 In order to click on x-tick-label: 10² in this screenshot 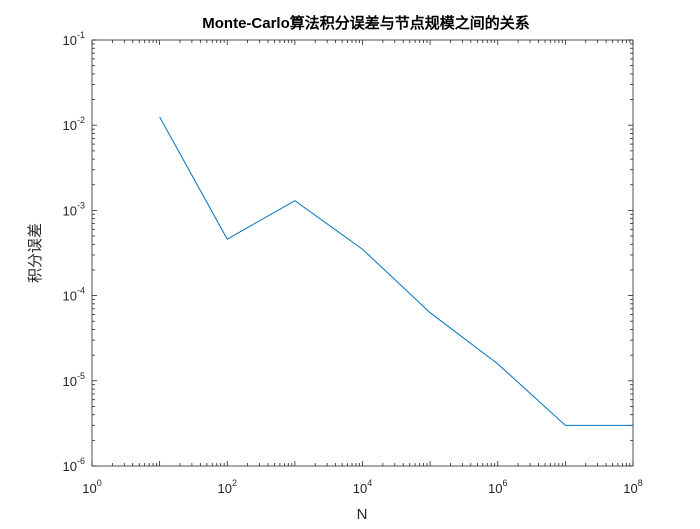, I will do `click(227, 487)`.